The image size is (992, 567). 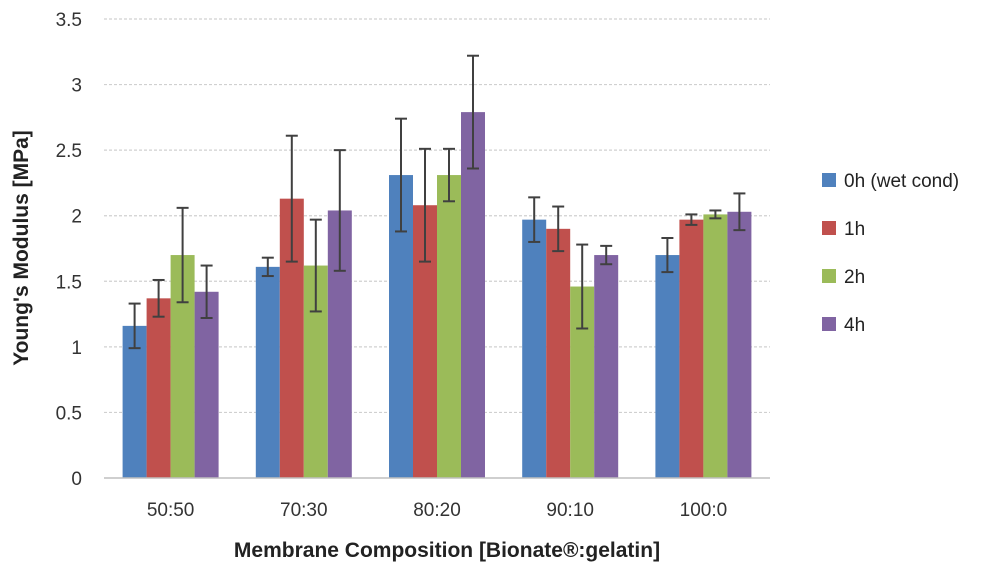 What do you see at coordinates (69, 413) in the screenshot?
I see `y-tick-label: 0.5` at bounding box center [69, 413].